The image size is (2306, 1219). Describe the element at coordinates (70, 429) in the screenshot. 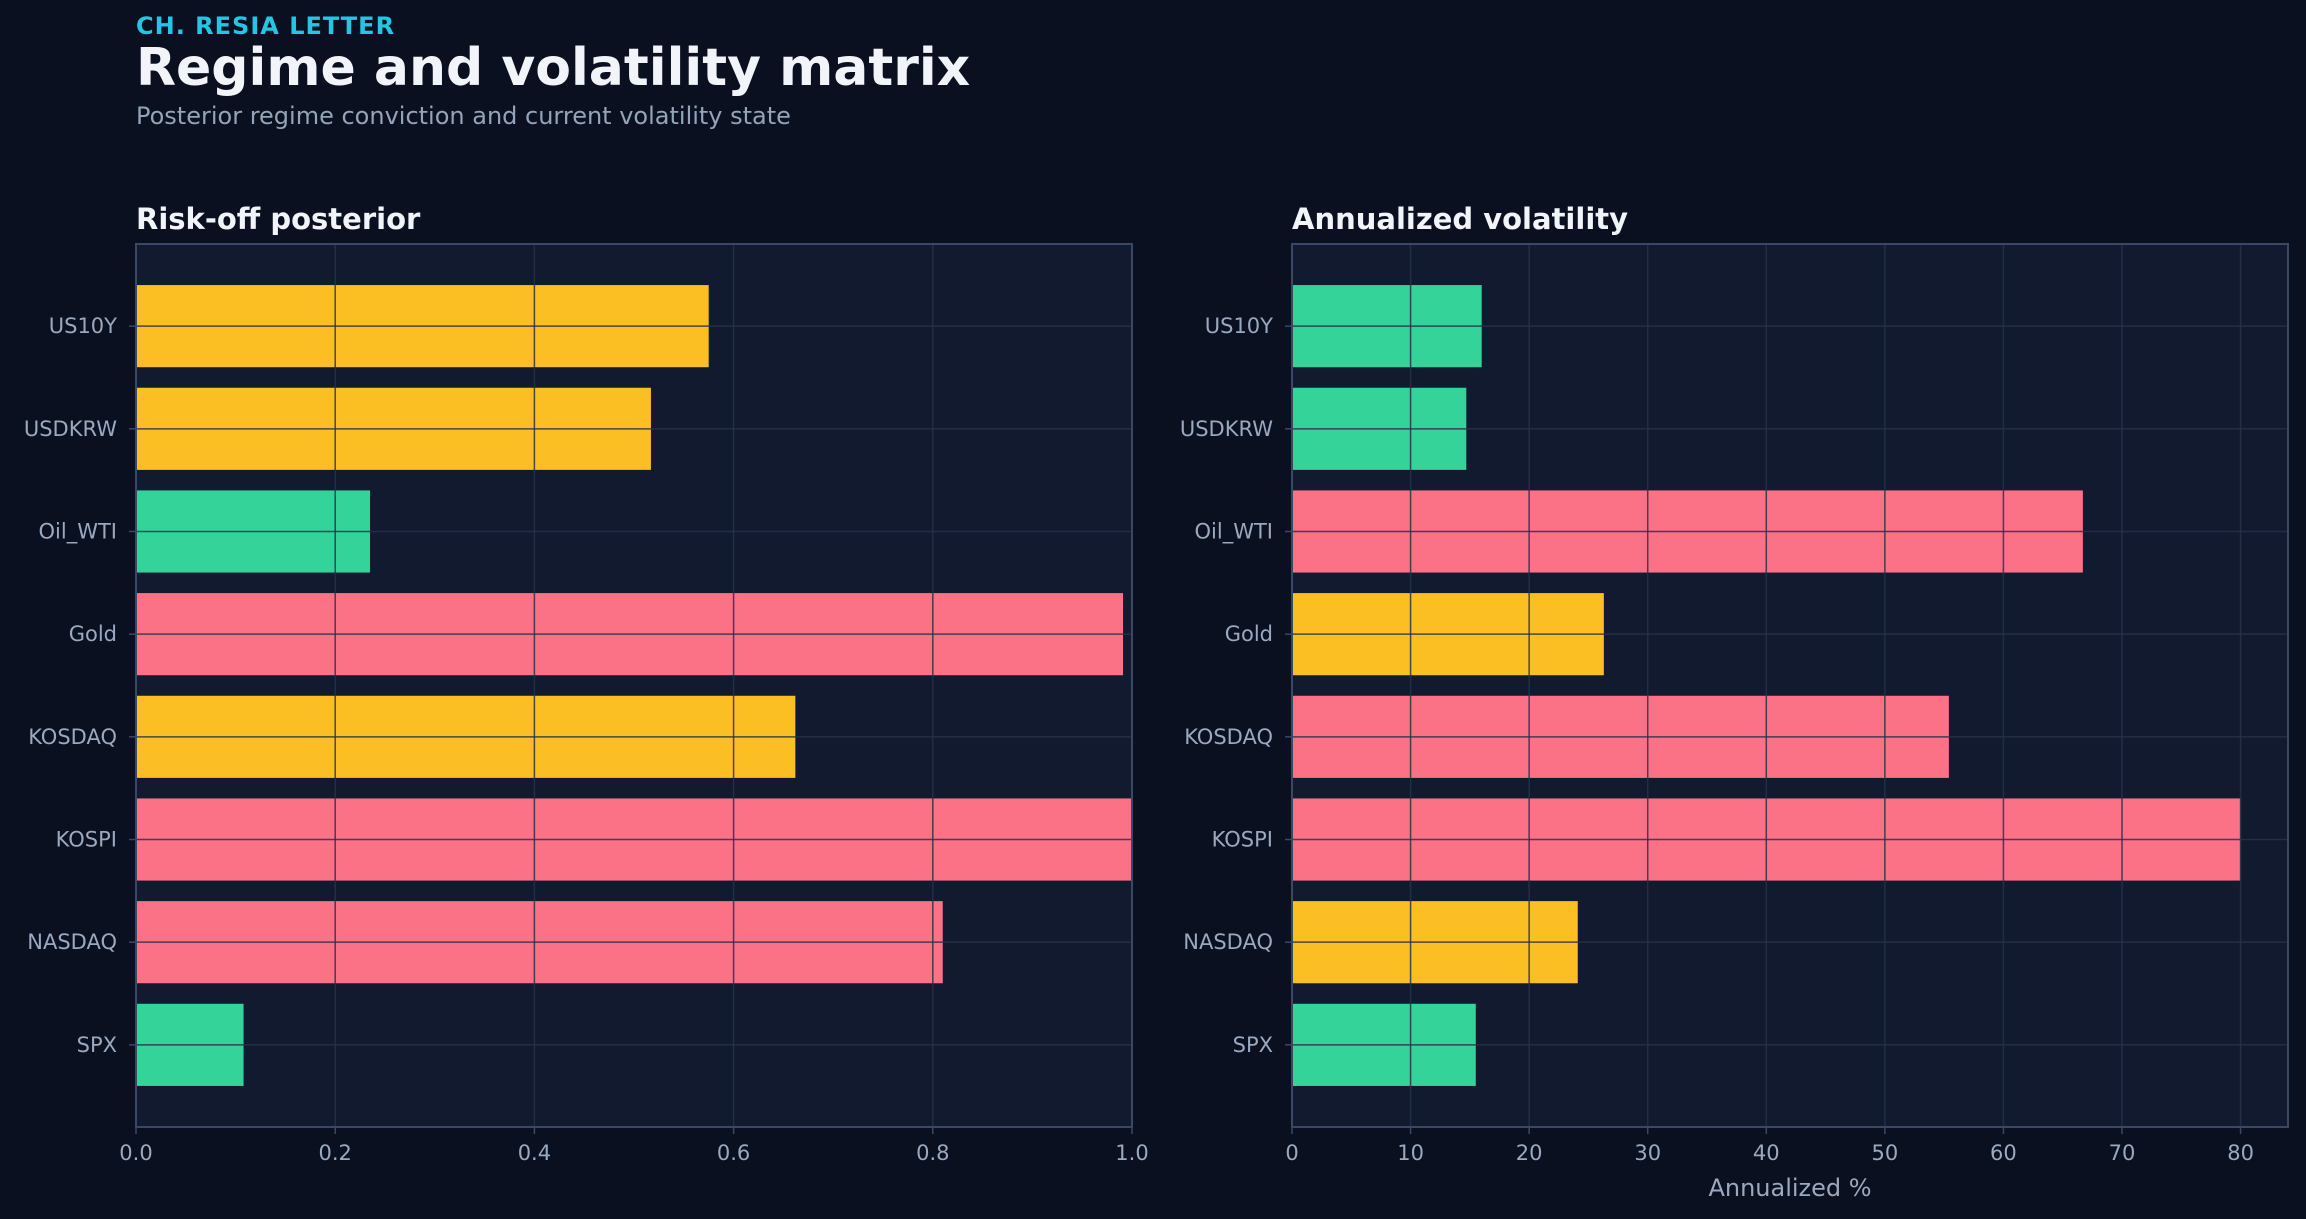

I see `riskoff-ytick-label-usdkrw: USDKRW` at that location.